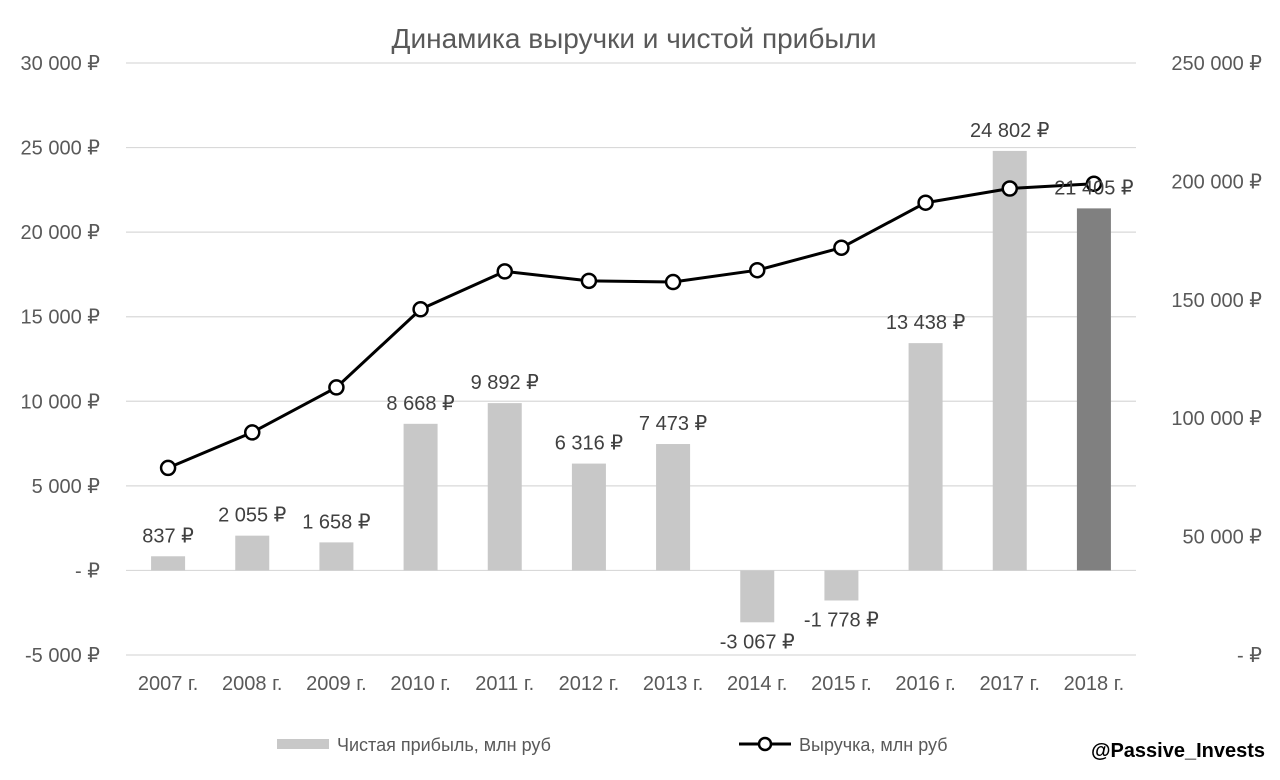  I want to click on x-tick-label: 2013 г., so click(673, 684).